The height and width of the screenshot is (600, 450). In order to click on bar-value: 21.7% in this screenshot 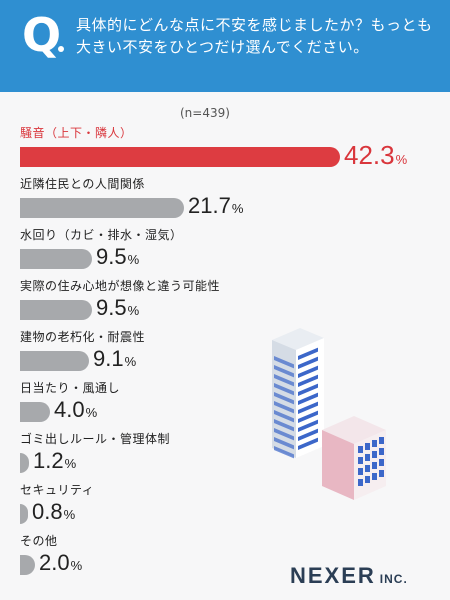, I will do `click(215, 206)`.